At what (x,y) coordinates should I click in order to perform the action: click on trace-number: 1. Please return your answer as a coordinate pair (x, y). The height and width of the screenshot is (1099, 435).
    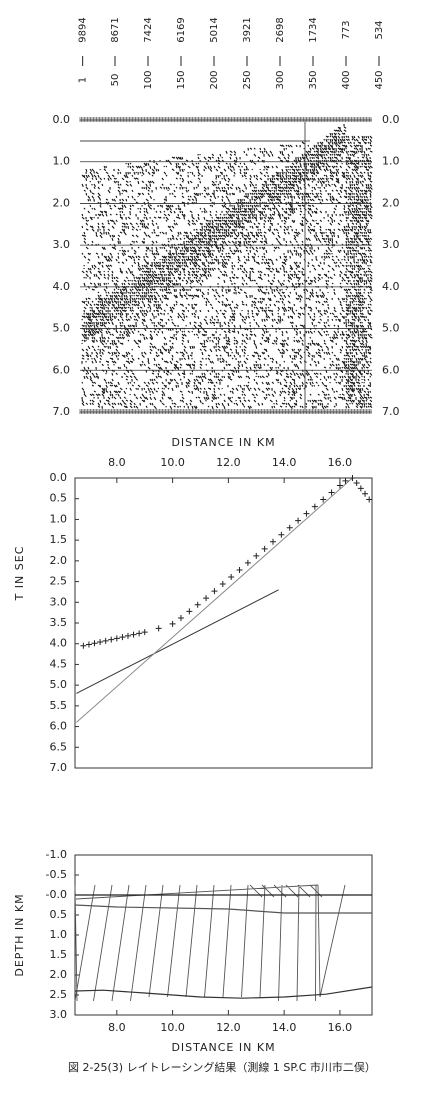
    Looking at the image, I should click on (83, 80).